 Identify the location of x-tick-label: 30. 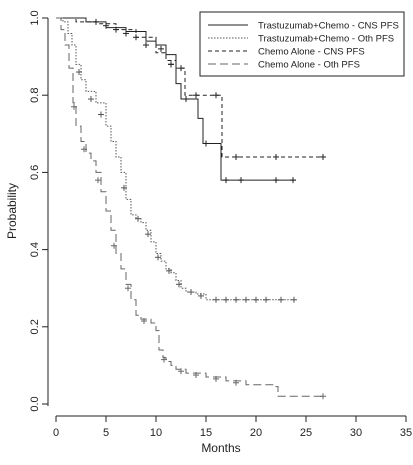
(356, 433).